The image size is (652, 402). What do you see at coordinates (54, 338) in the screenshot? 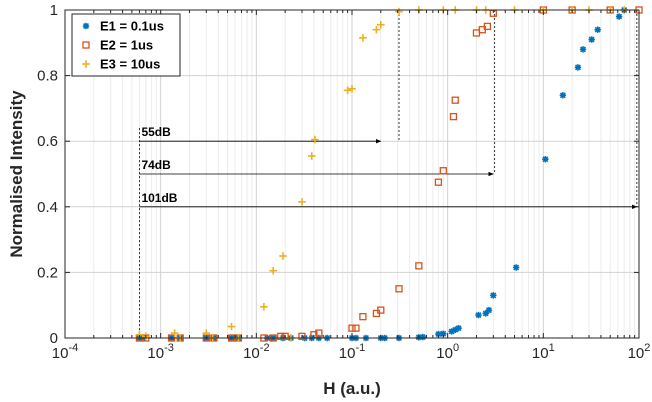
I see `y-tick-label: 0` at bounding box center [54, 338].